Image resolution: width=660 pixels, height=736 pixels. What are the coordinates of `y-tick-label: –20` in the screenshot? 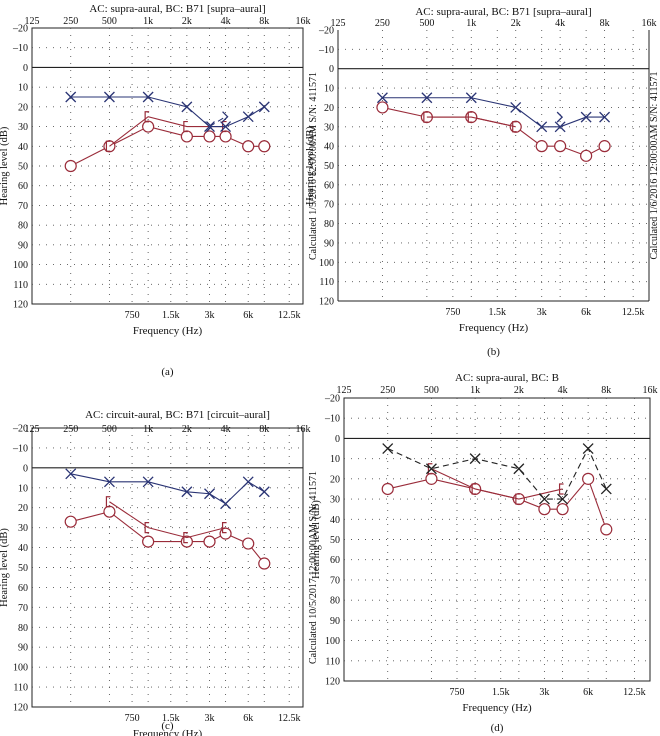 It's located at (326, 31).